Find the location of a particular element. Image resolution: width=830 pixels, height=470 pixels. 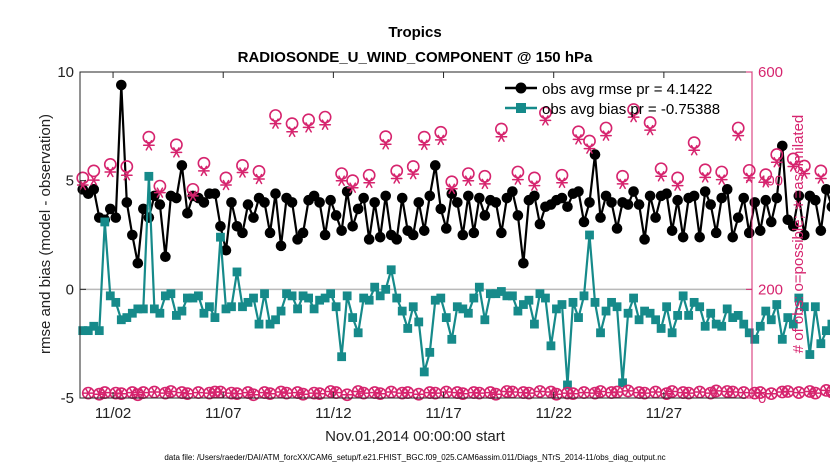

y-axis-label: rmse and bias (model - observation) is located at coordinates (45, 234).